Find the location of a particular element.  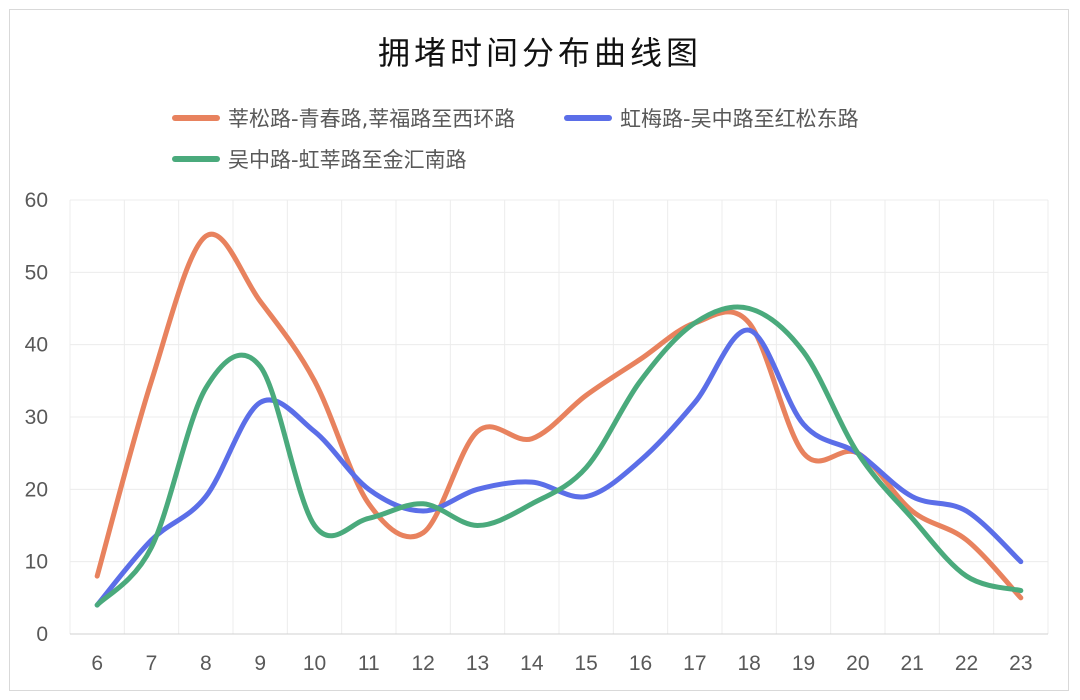

y-tick-label: 50 is located at coordinates (36, 272).